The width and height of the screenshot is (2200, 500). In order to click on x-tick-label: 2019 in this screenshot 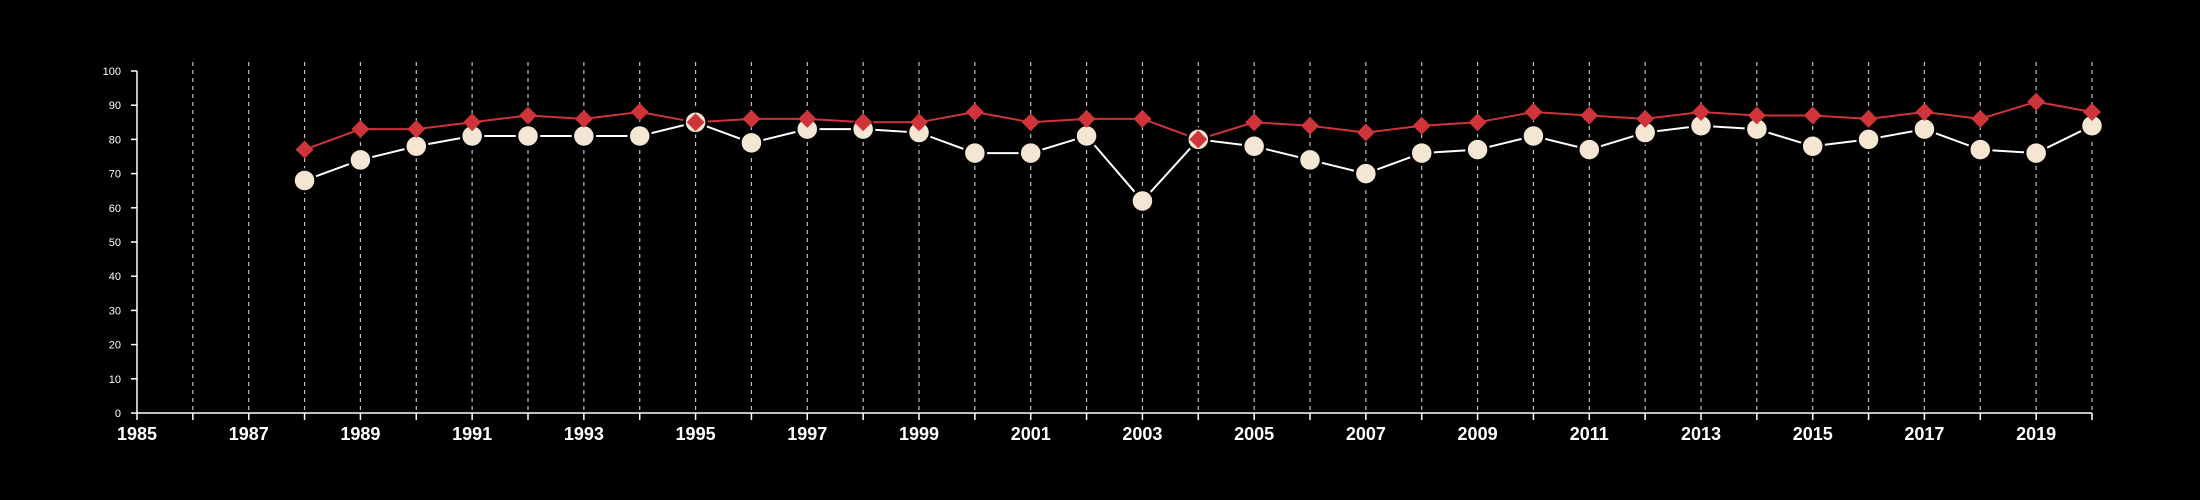, I will do `click(2036, 434)`.